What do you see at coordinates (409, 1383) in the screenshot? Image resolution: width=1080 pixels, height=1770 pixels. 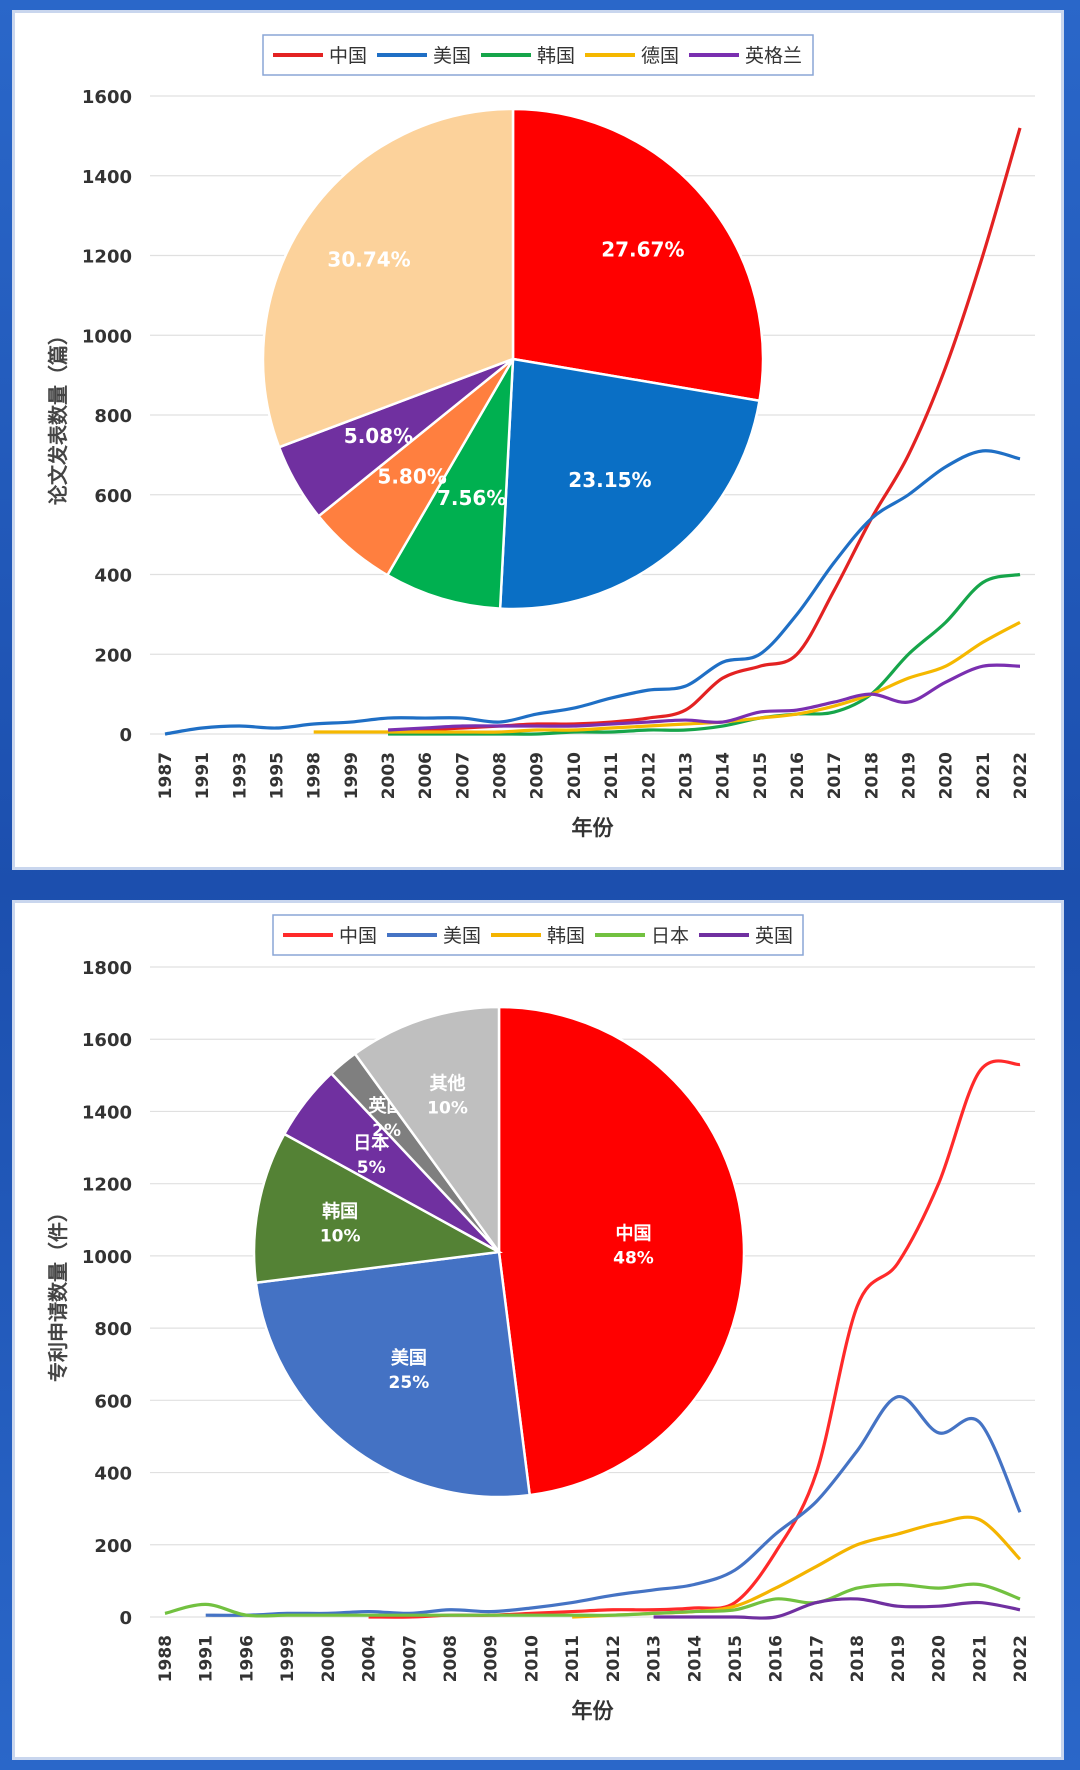 I see `pie-slice-percent: 25%` at bounding box center [409, 1383].